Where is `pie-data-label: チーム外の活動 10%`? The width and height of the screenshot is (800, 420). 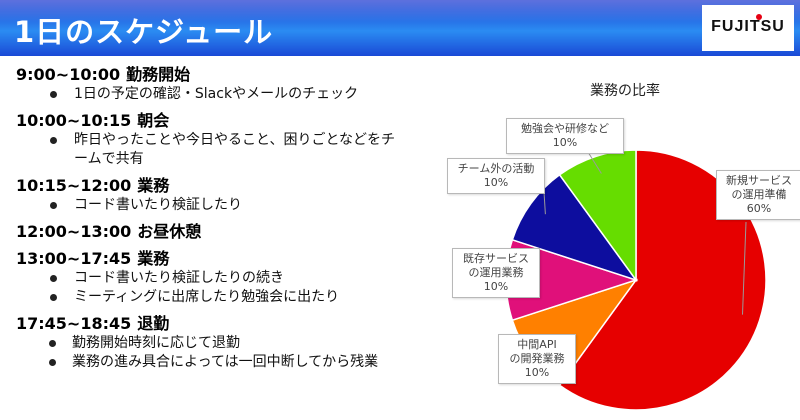
pie-data-label: チーム外の活動 10% is located at coordinates (496, 176).